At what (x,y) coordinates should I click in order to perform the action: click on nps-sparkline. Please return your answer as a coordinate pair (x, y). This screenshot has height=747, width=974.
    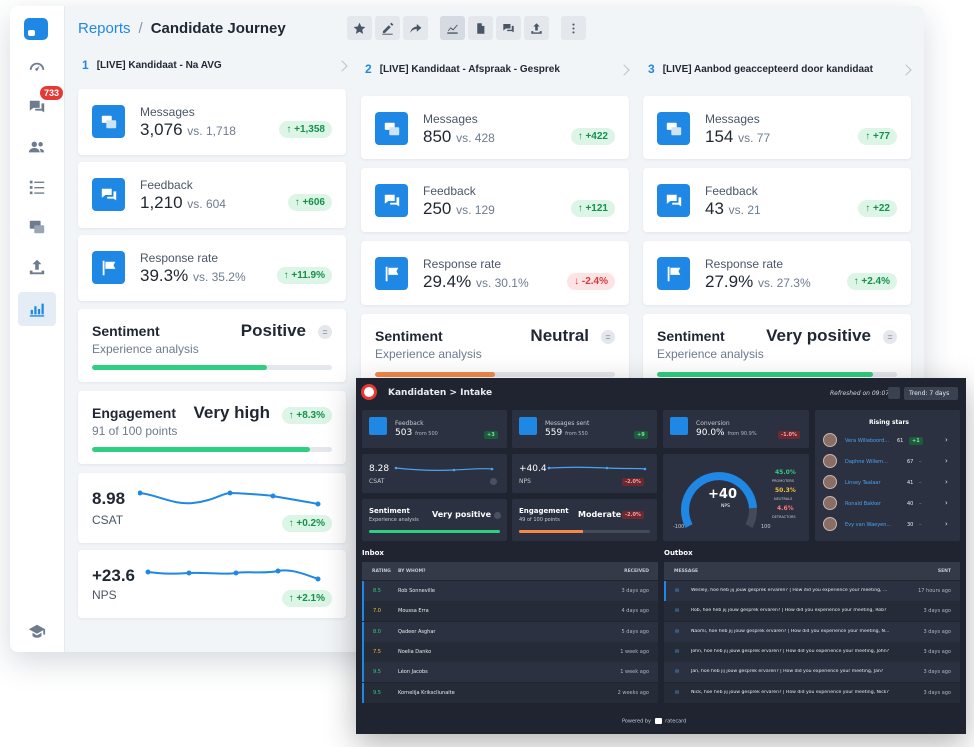
    Looking at the image, I should click on (233, 575).